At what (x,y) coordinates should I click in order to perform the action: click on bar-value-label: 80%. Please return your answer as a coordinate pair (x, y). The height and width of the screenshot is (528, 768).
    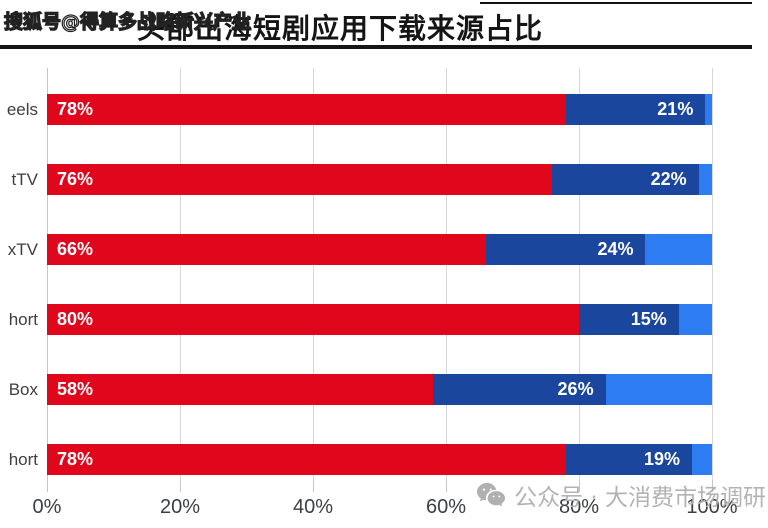
    Looking at the image, I should click on (75, 319).